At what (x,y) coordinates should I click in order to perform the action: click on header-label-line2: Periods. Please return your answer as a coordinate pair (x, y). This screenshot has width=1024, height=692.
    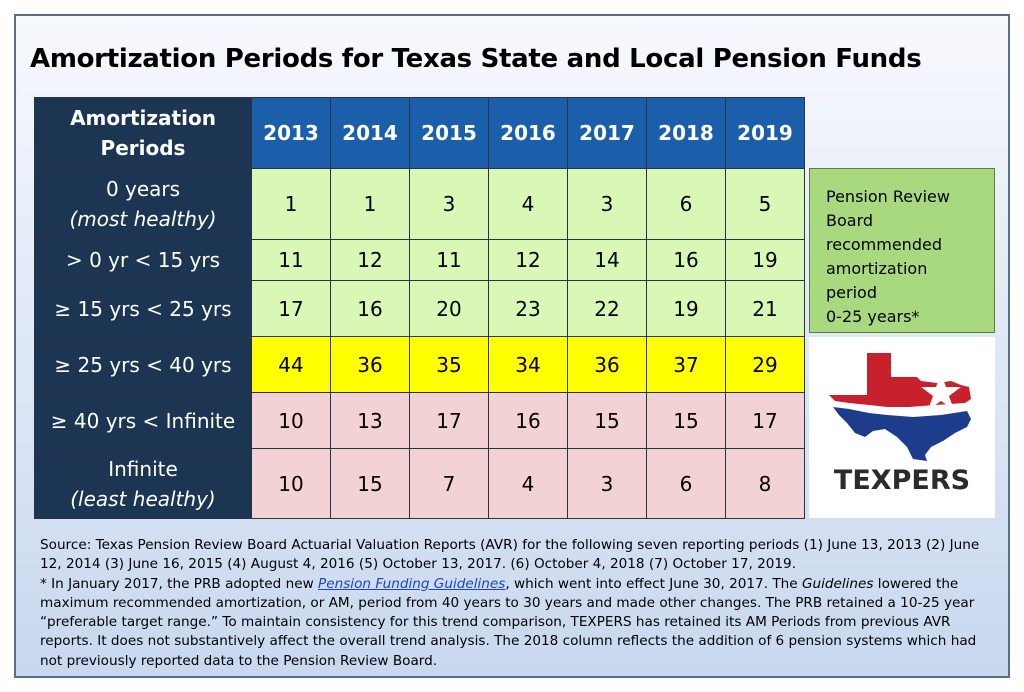
    Looking at the image, I should click on (143, 148).